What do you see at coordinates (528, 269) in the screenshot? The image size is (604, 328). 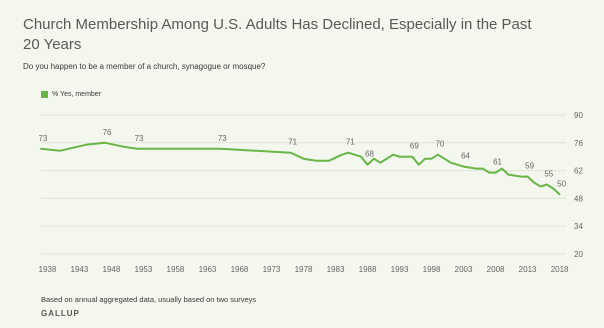 I see `x-tick-label: 2013` at bounding box center [528, 269].